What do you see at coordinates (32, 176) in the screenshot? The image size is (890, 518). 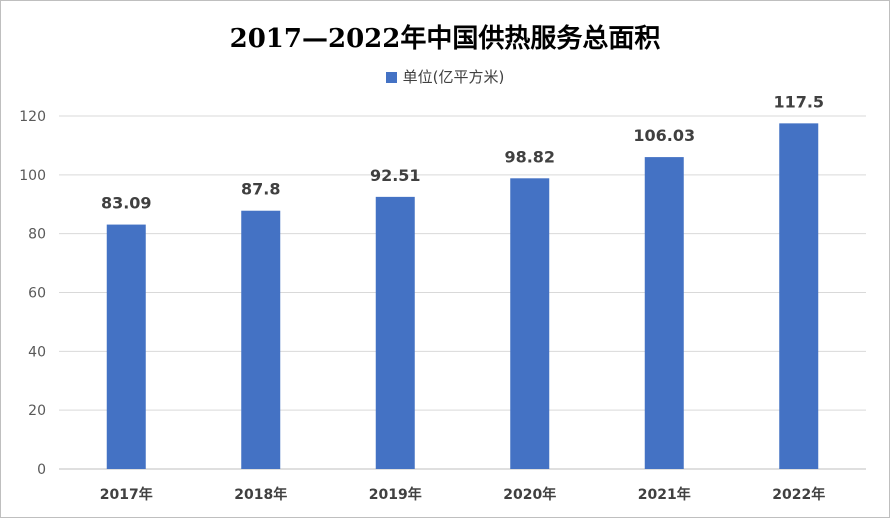 I see `y-tick-label: 100` at bounding box center [32, 176].